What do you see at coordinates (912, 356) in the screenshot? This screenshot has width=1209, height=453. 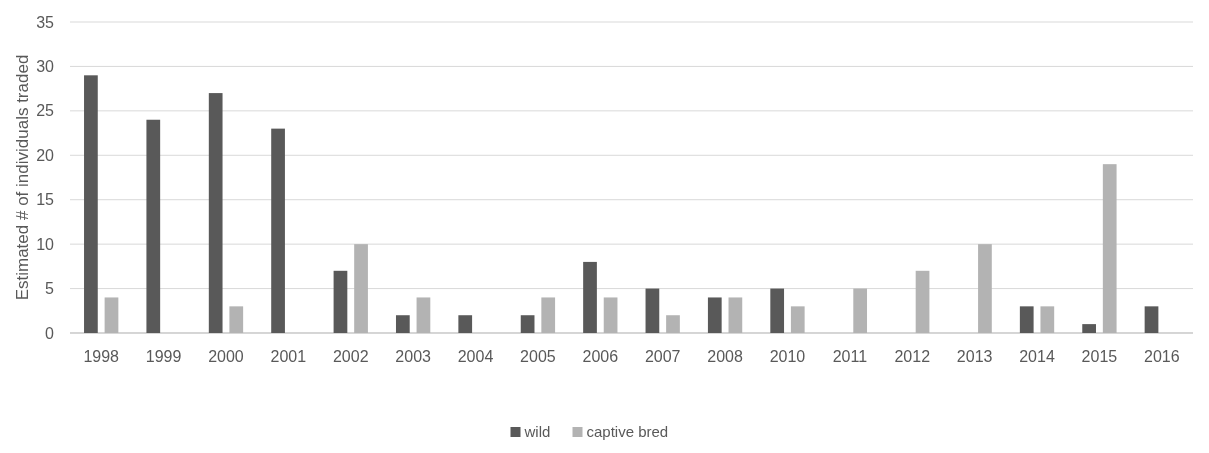 I see `x-tick-label: 2012` at bounding box center [912, 356].